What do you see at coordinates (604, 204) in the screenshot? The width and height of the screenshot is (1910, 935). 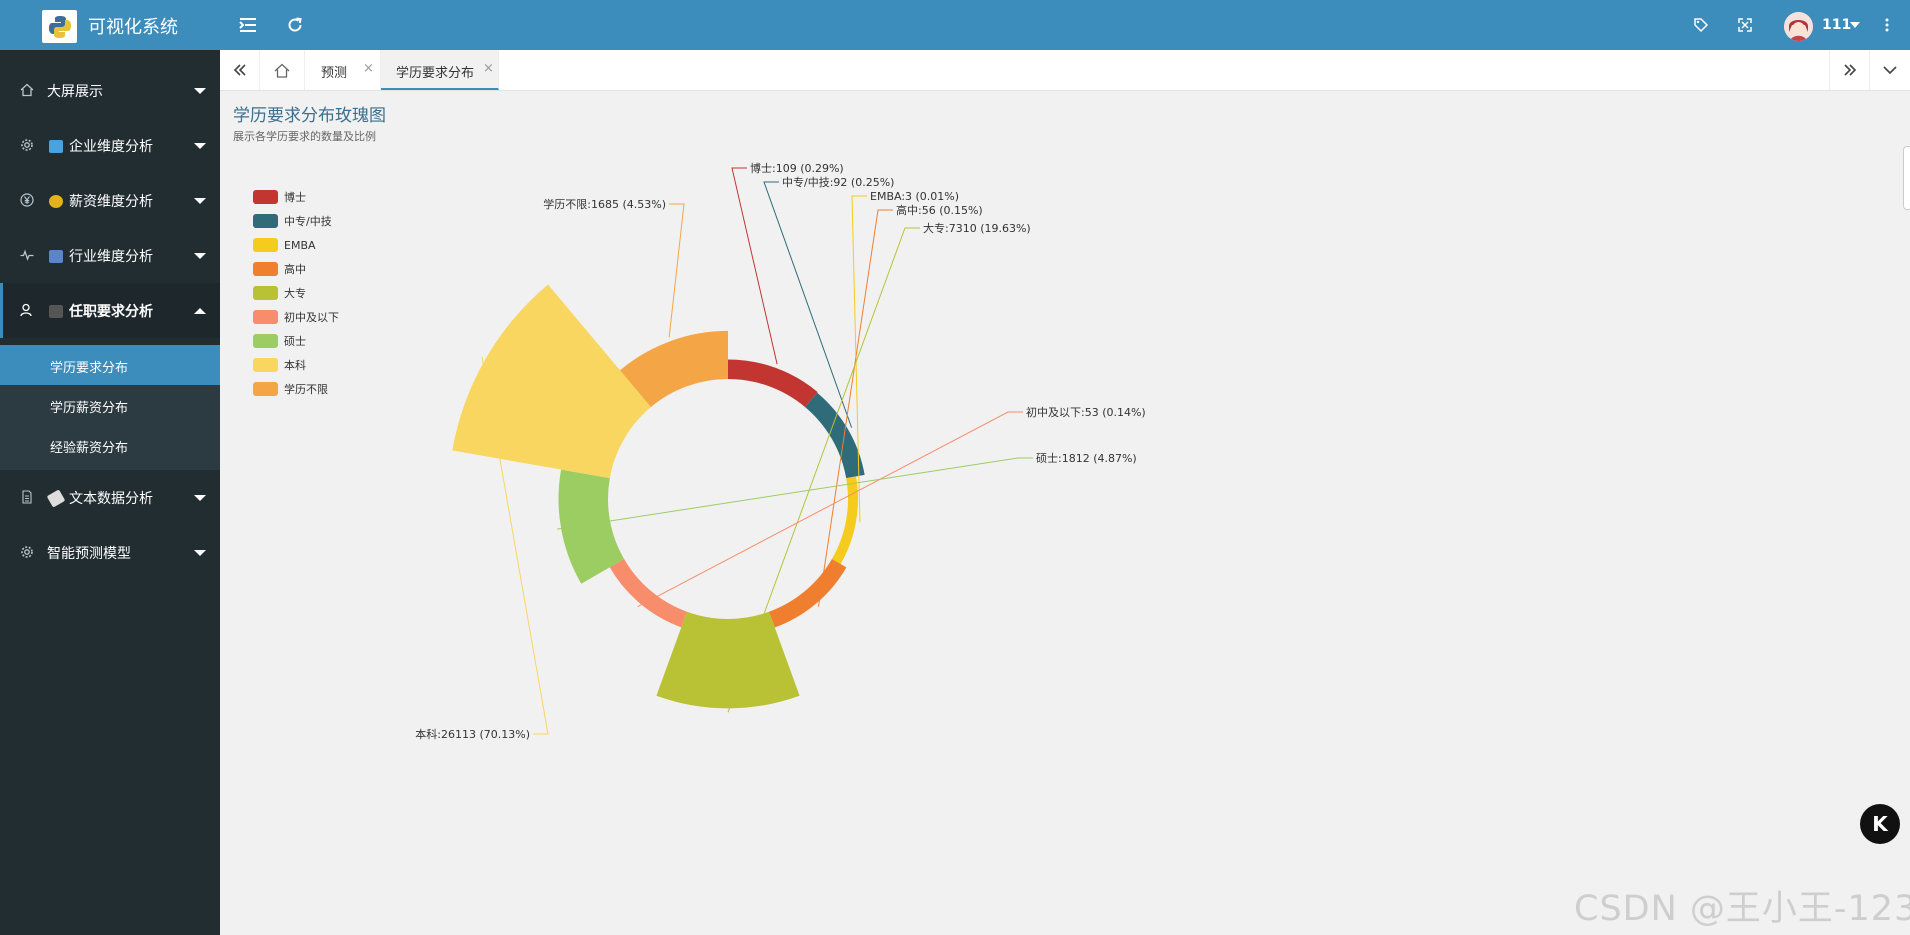 I see `slice-label-8: 学历不限:1685 (4.53%)` at bounding box center [604, 204].